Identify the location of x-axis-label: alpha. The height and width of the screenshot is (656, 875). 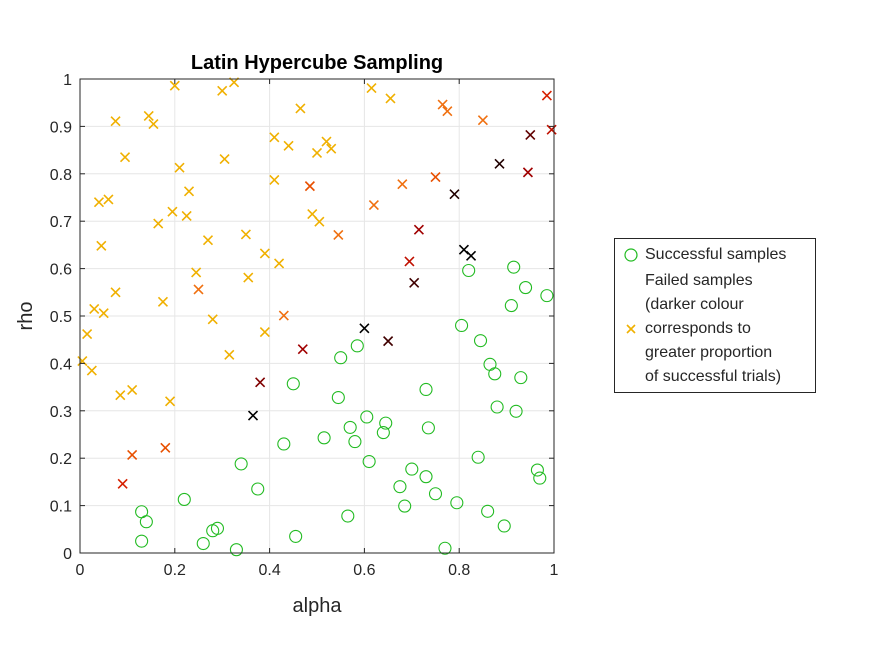
(318, 606).